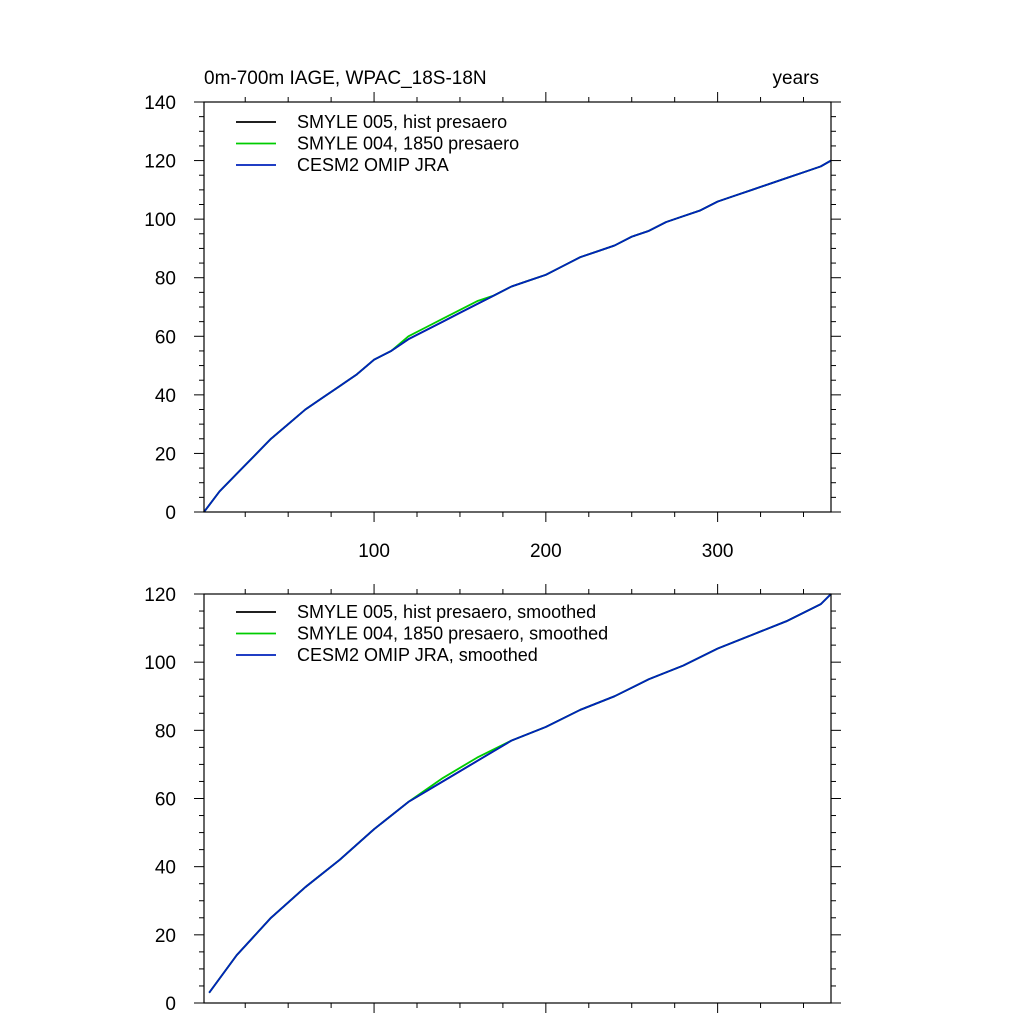 This screenshot has height=1024, width=1024. Describe the element at coordinates (374, 551) in the screenshot. I see `x-tick-label: 100` at that location.